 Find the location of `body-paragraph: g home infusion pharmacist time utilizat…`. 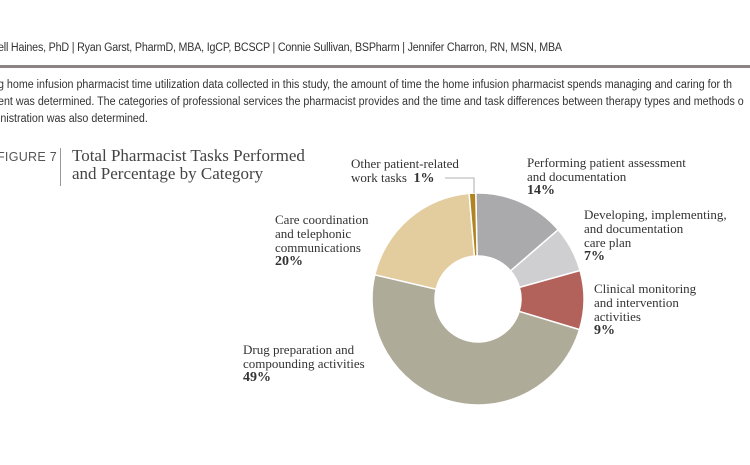

body-paragraph: g home infusion pharmacist time utilizat… is located at coordinates (372, 102).